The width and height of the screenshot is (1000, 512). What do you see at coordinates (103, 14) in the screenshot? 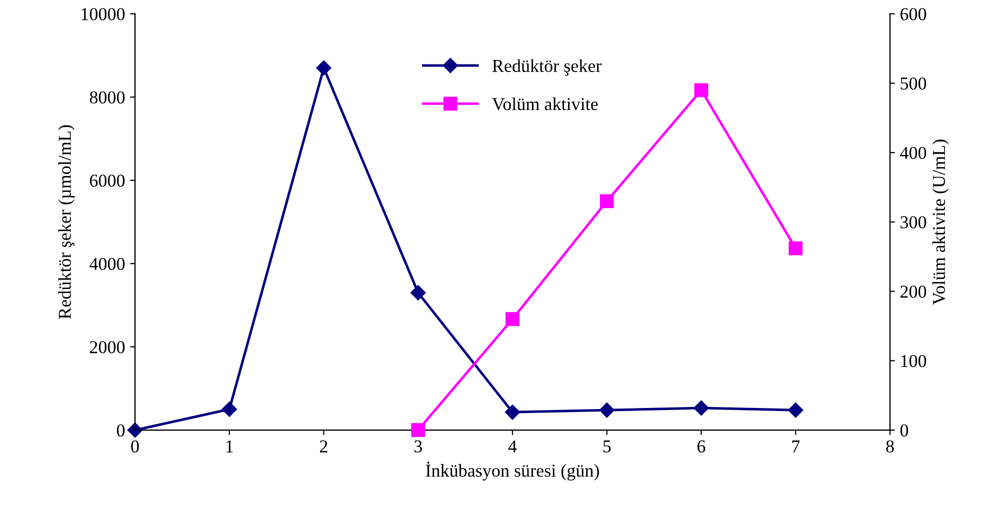
I see `y-tick-label: 10000` at bounding box center [103, 14].